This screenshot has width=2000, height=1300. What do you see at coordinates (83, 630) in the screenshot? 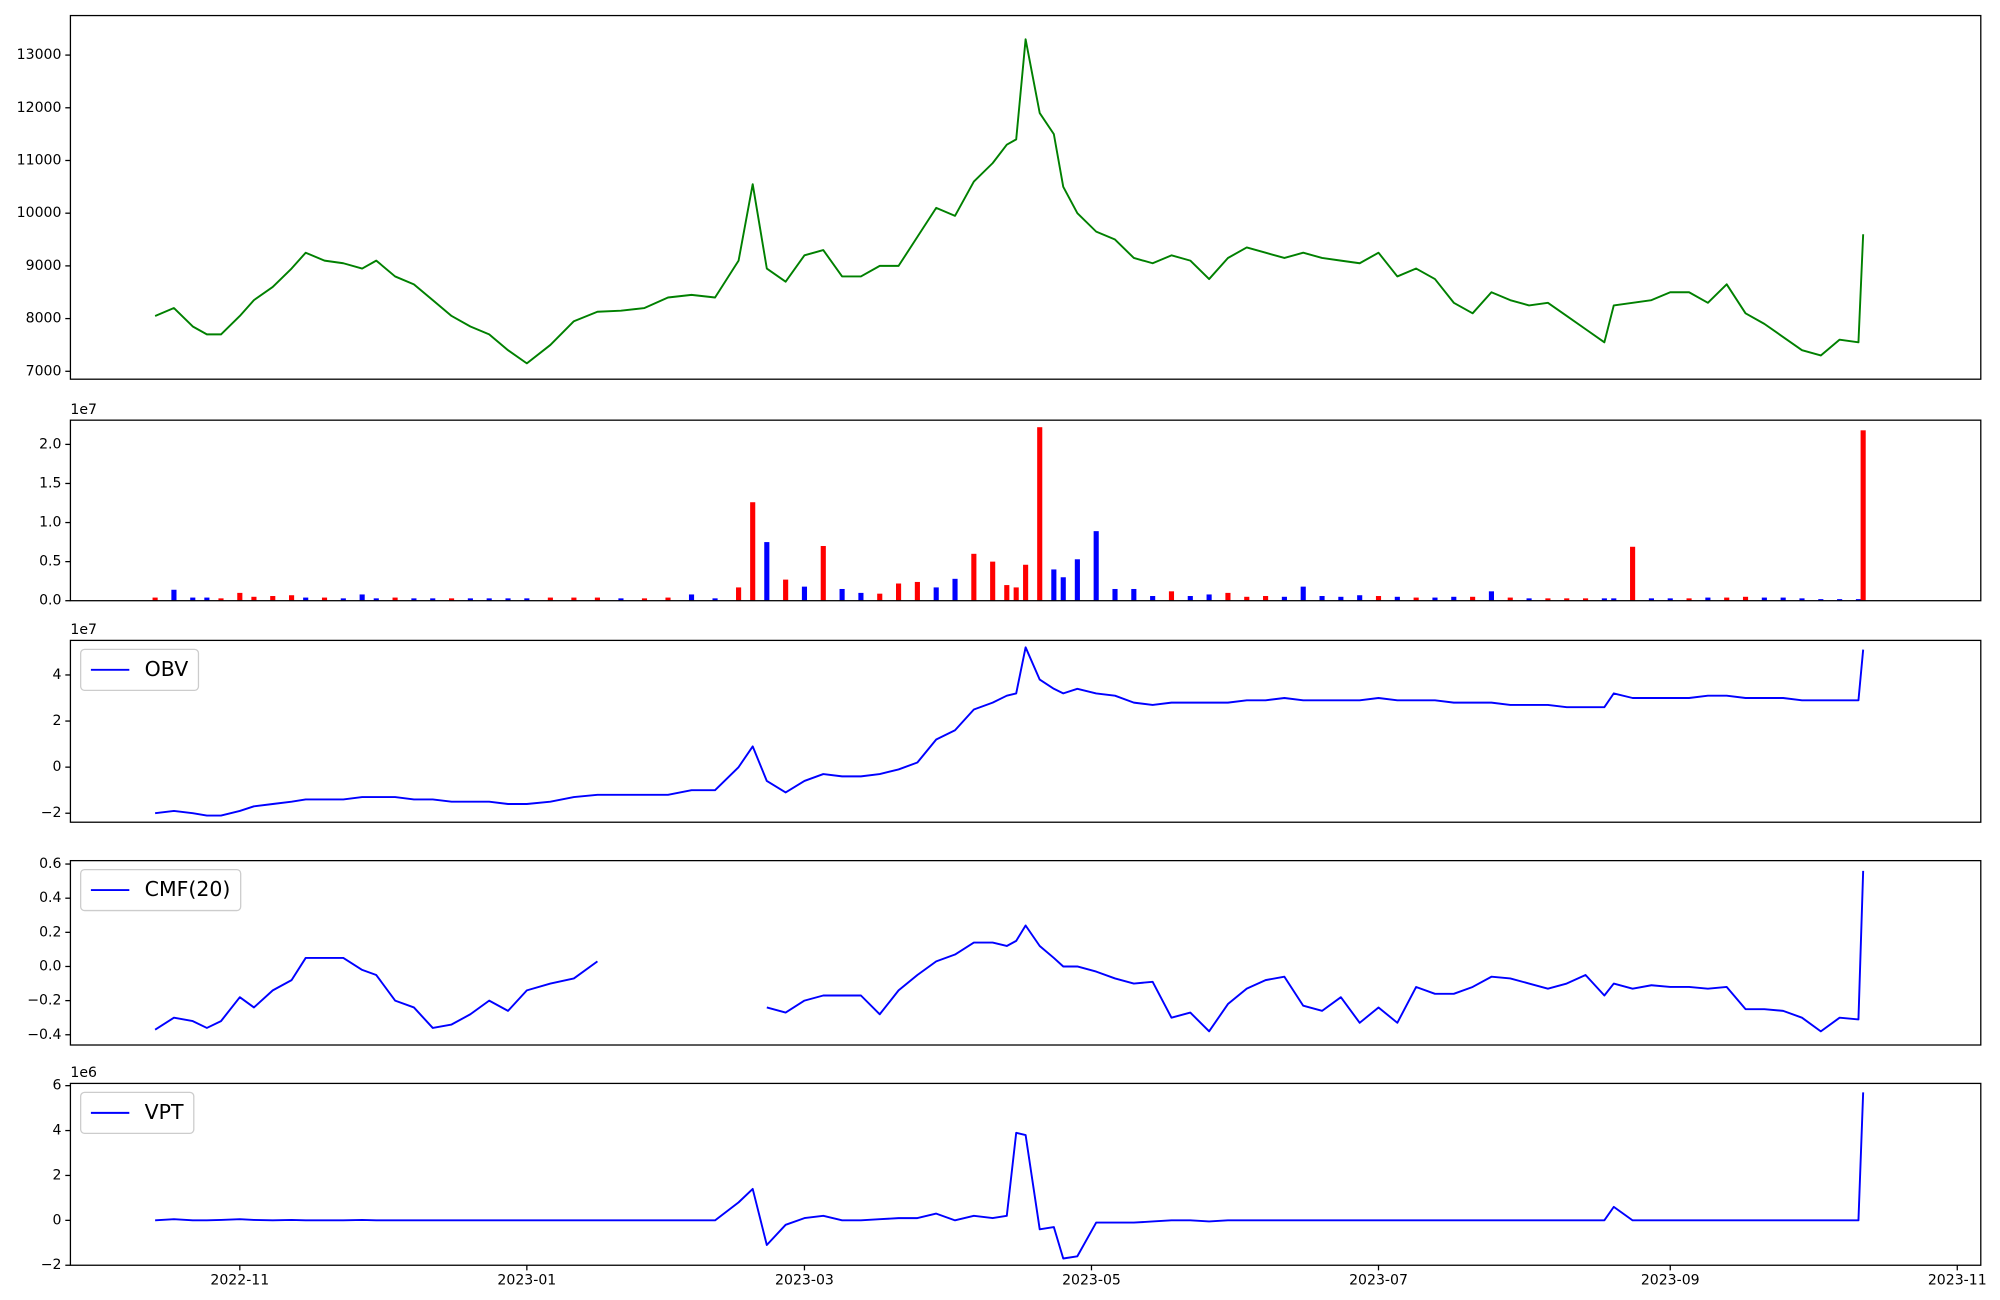
I see `offset-text: 1e7` at bounding box center [83, 630].